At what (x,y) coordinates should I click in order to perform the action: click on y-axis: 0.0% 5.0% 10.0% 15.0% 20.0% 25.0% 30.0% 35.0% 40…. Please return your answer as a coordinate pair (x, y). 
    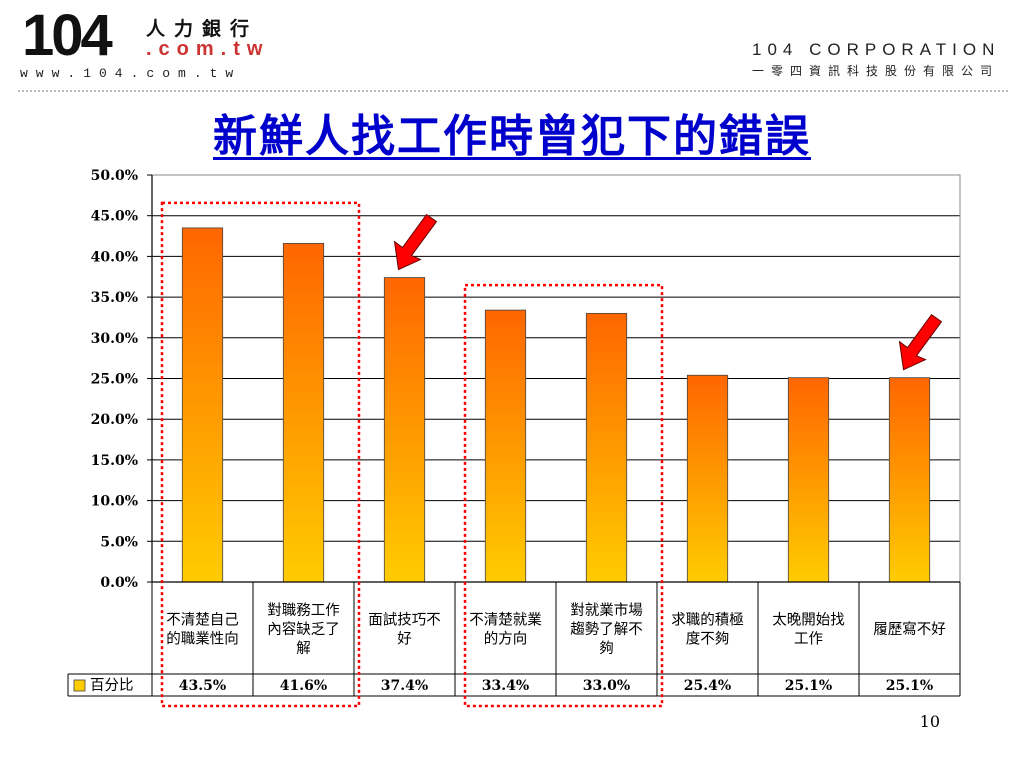
    Looking at the image, I should click on (122, 379).